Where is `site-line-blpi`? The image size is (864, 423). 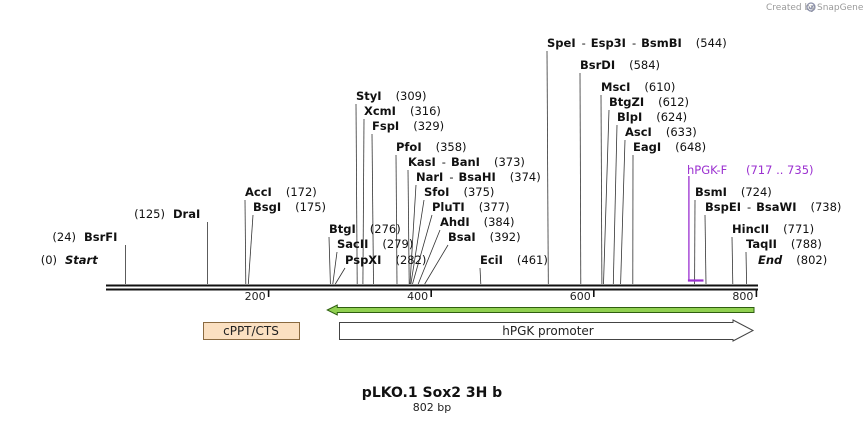
site-line-blpi is located at coordinates (615, 204).